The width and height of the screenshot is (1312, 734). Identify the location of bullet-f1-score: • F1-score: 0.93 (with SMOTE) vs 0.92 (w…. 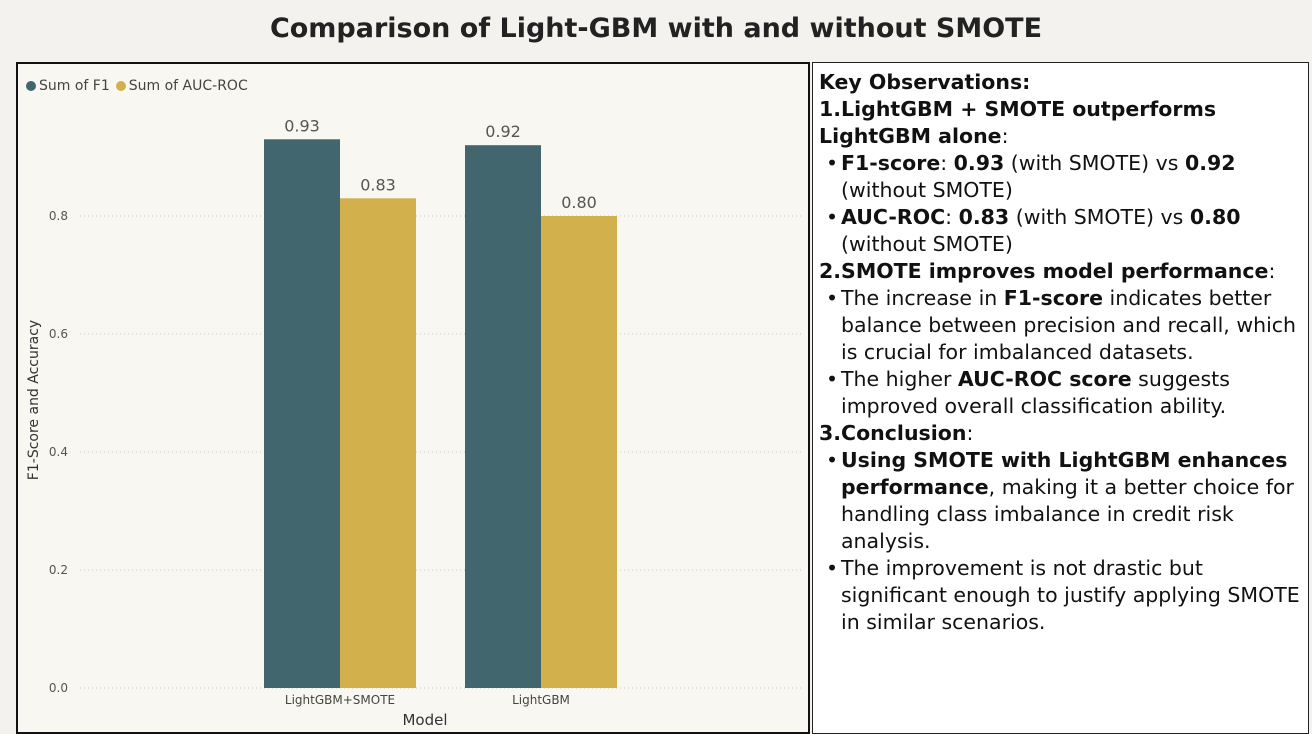
(1060, 177).